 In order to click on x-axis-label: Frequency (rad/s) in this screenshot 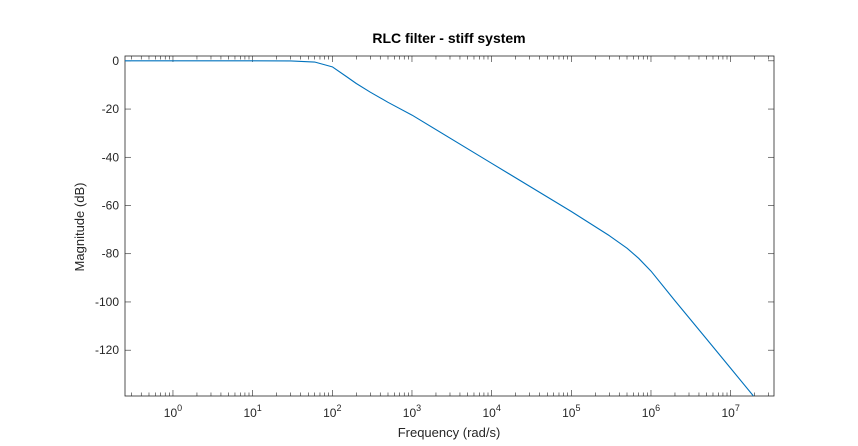, I will do `click(449, 432)`.